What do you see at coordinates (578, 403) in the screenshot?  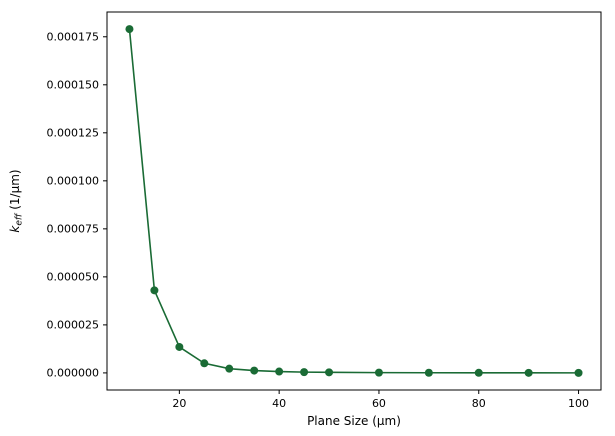 I see `x-tick-label: 100` at bounding box center [578, 403].